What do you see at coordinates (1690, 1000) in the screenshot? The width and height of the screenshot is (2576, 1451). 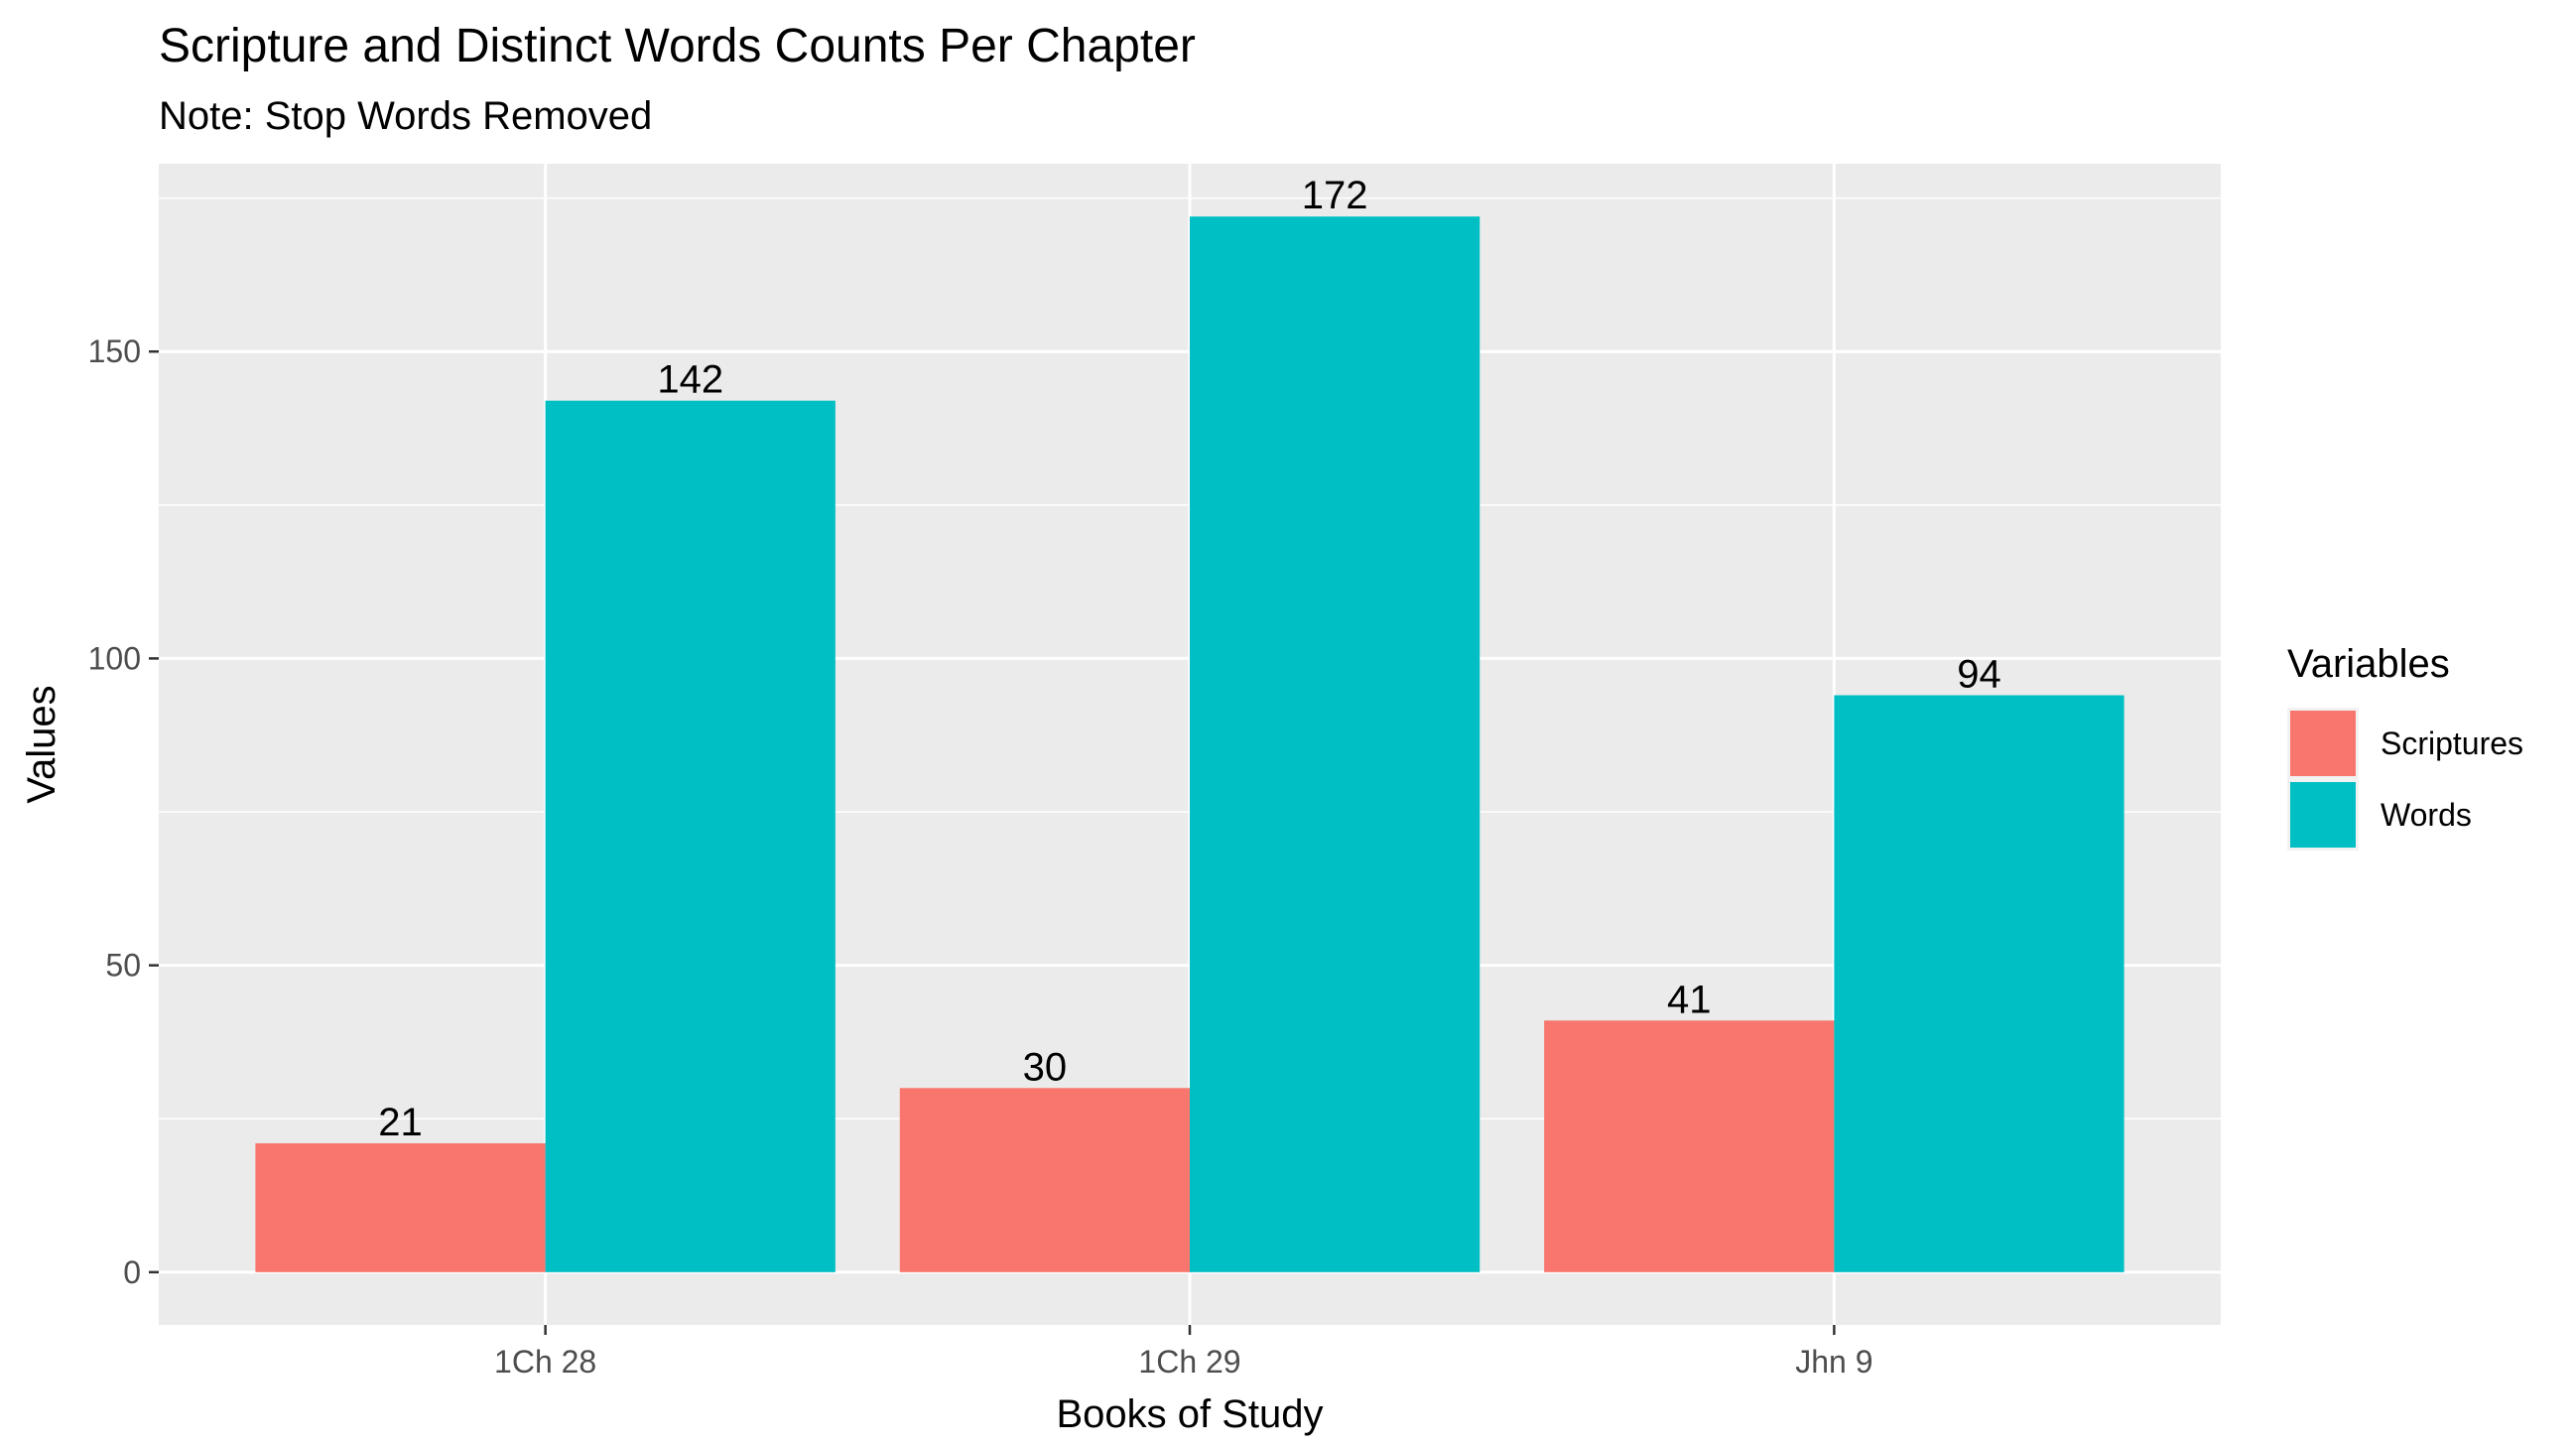 I see `bar-value-label: 41` at bounding box center [1690, 1000].